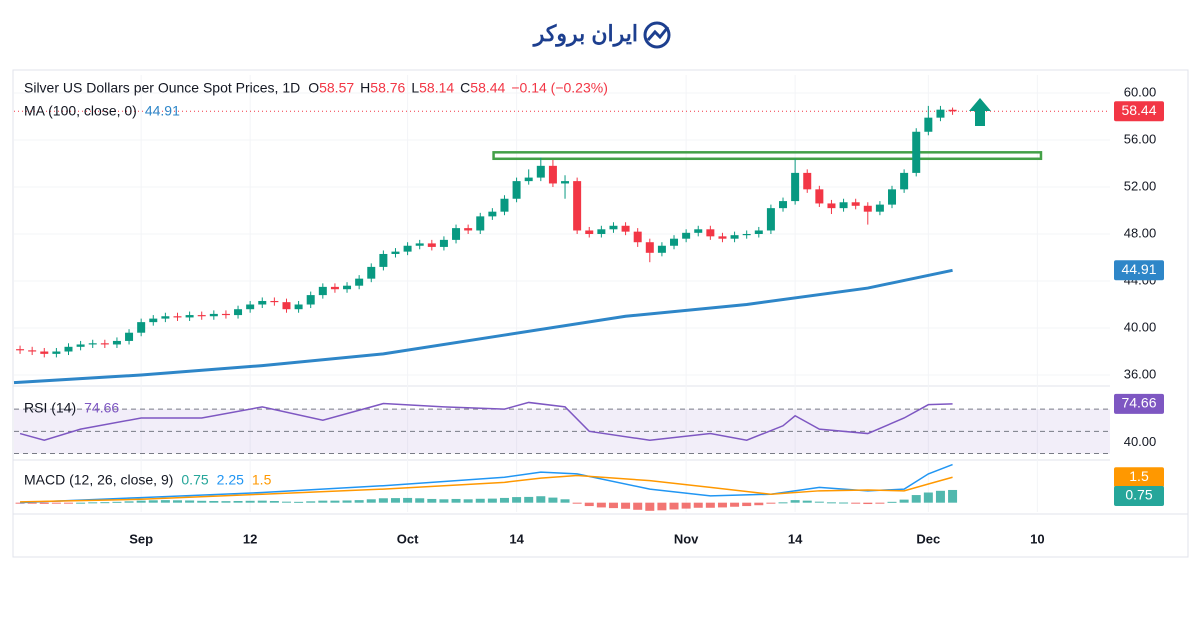 The height and width of the screenshot is (633, 1200). Describe the element at coordinates (387, 88) in the screenshot. I see `ohlc-value: 58.76` at that location.